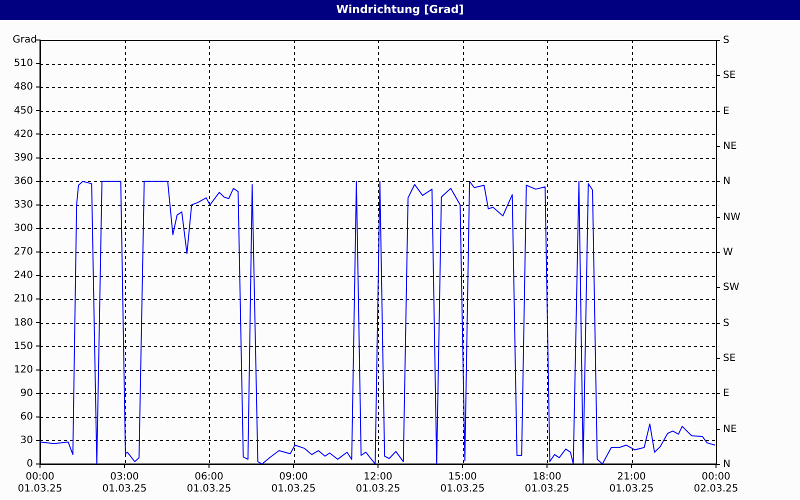 The image size is (800, 500). I want to click on x-tick-label: 03:00 01.03.25, so click(124, 483).